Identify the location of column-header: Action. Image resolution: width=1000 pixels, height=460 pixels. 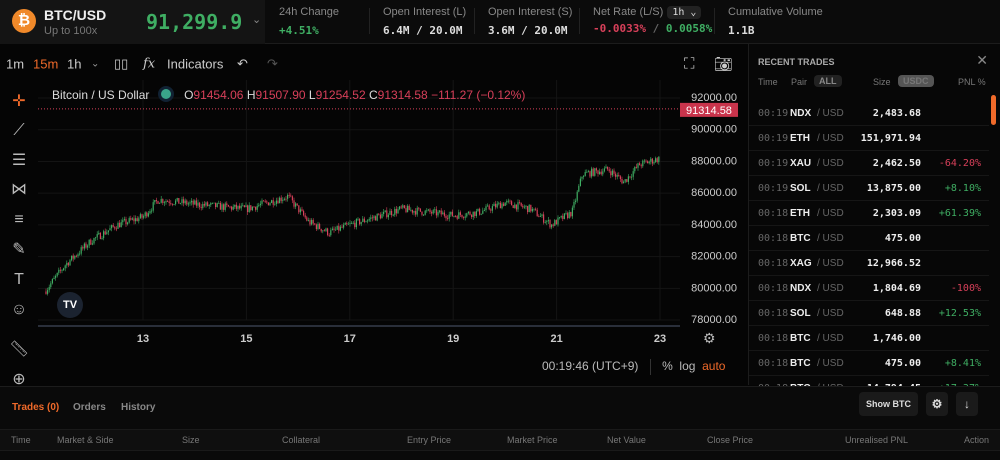
(977, 440).